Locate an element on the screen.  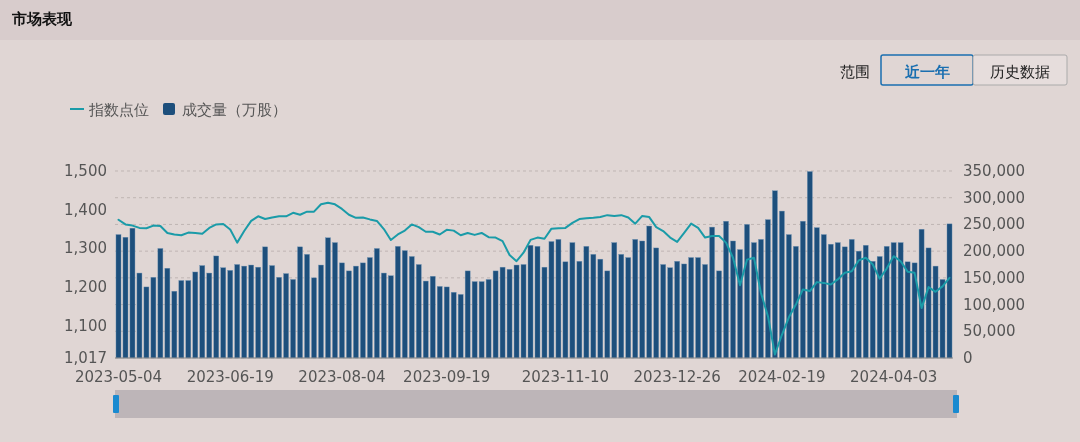
x-tick-label: 2023-05-04 is located at coordinates (118, 377).